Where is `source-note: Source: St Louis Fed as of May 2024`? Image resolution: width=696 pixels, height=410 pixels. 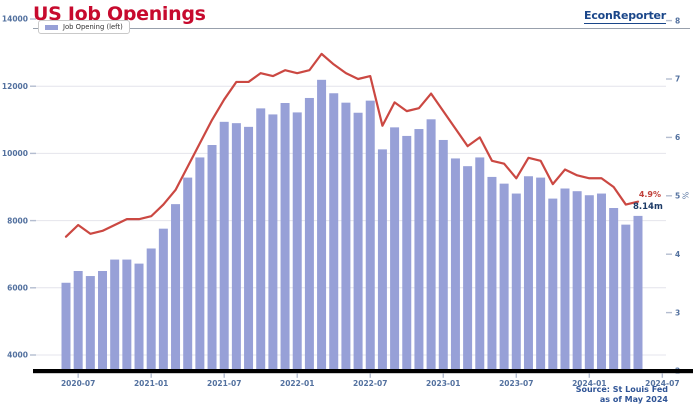
source-note: Source: St Louis Fed as of May 2024 is located at coordinates (622, 395).